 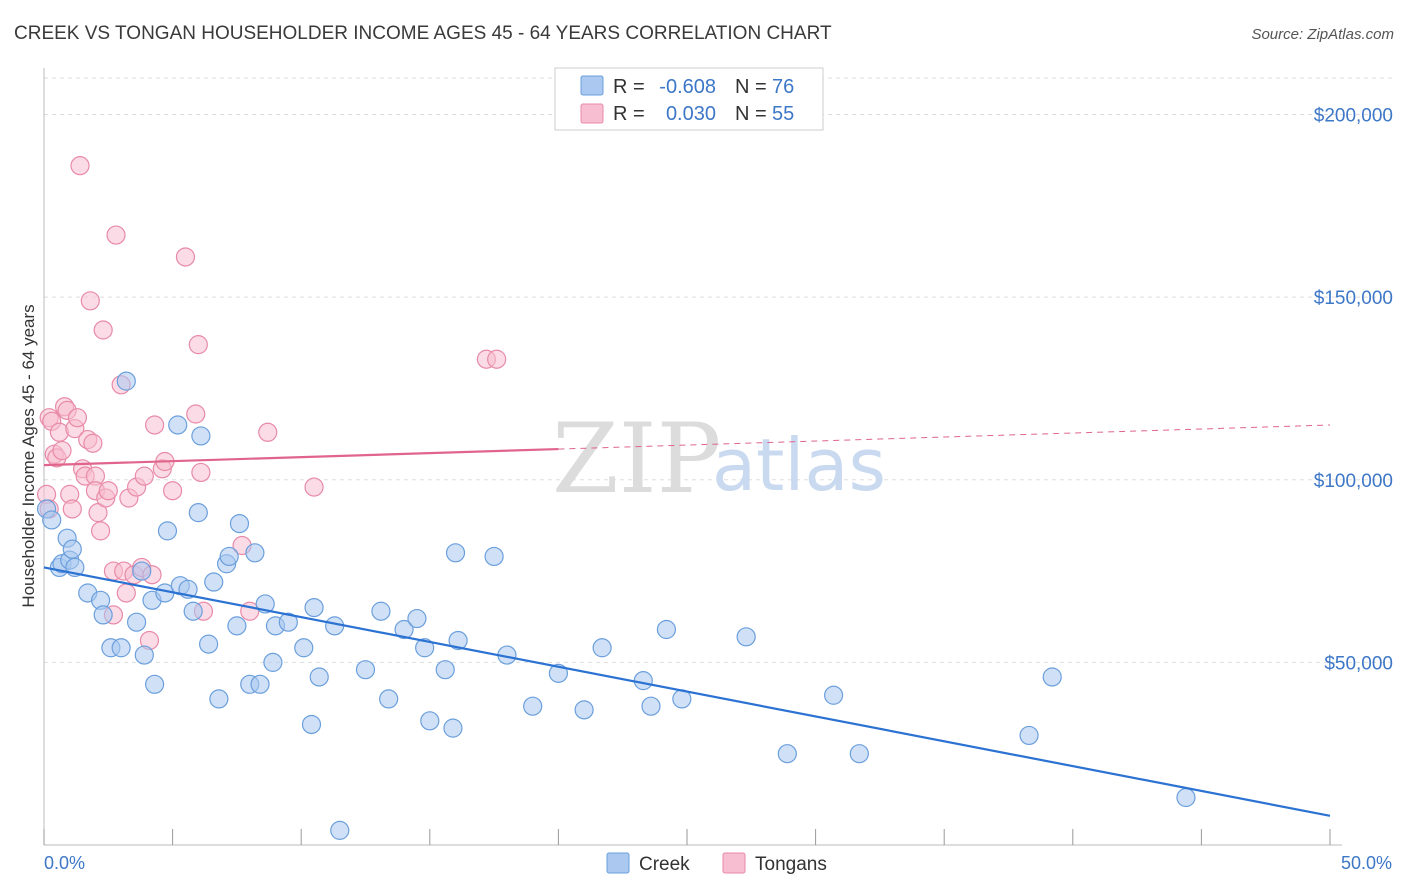 What do you see at coordinates (301, 457) in the screenshot?
I see `tongans-trend-line` at bounding box center [301, 457].